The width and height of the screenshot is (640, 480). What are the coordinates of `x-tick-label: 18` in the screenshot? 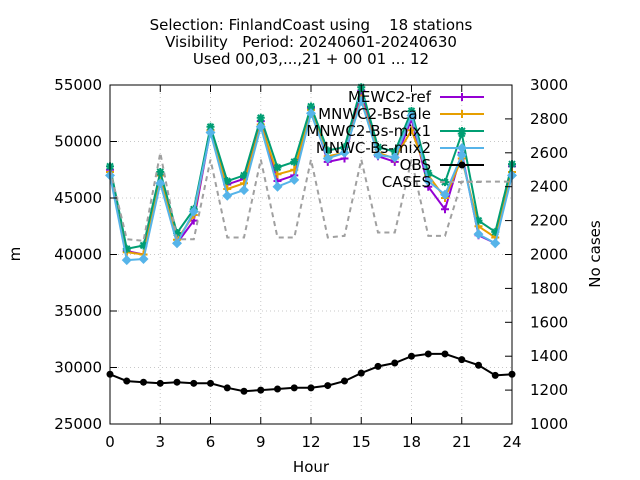 It's located at (411, 442).